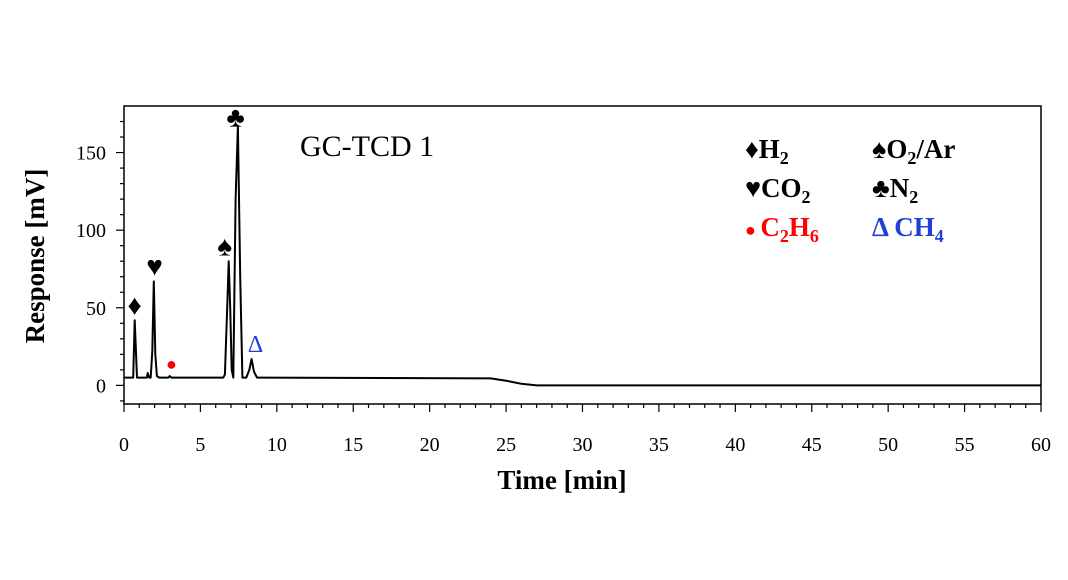 The width and height of the screenshot is (1068, 580). Describe the element at coordinates (767, 151) in the screenshot. I see `legend-item: ♦H2` at that location.